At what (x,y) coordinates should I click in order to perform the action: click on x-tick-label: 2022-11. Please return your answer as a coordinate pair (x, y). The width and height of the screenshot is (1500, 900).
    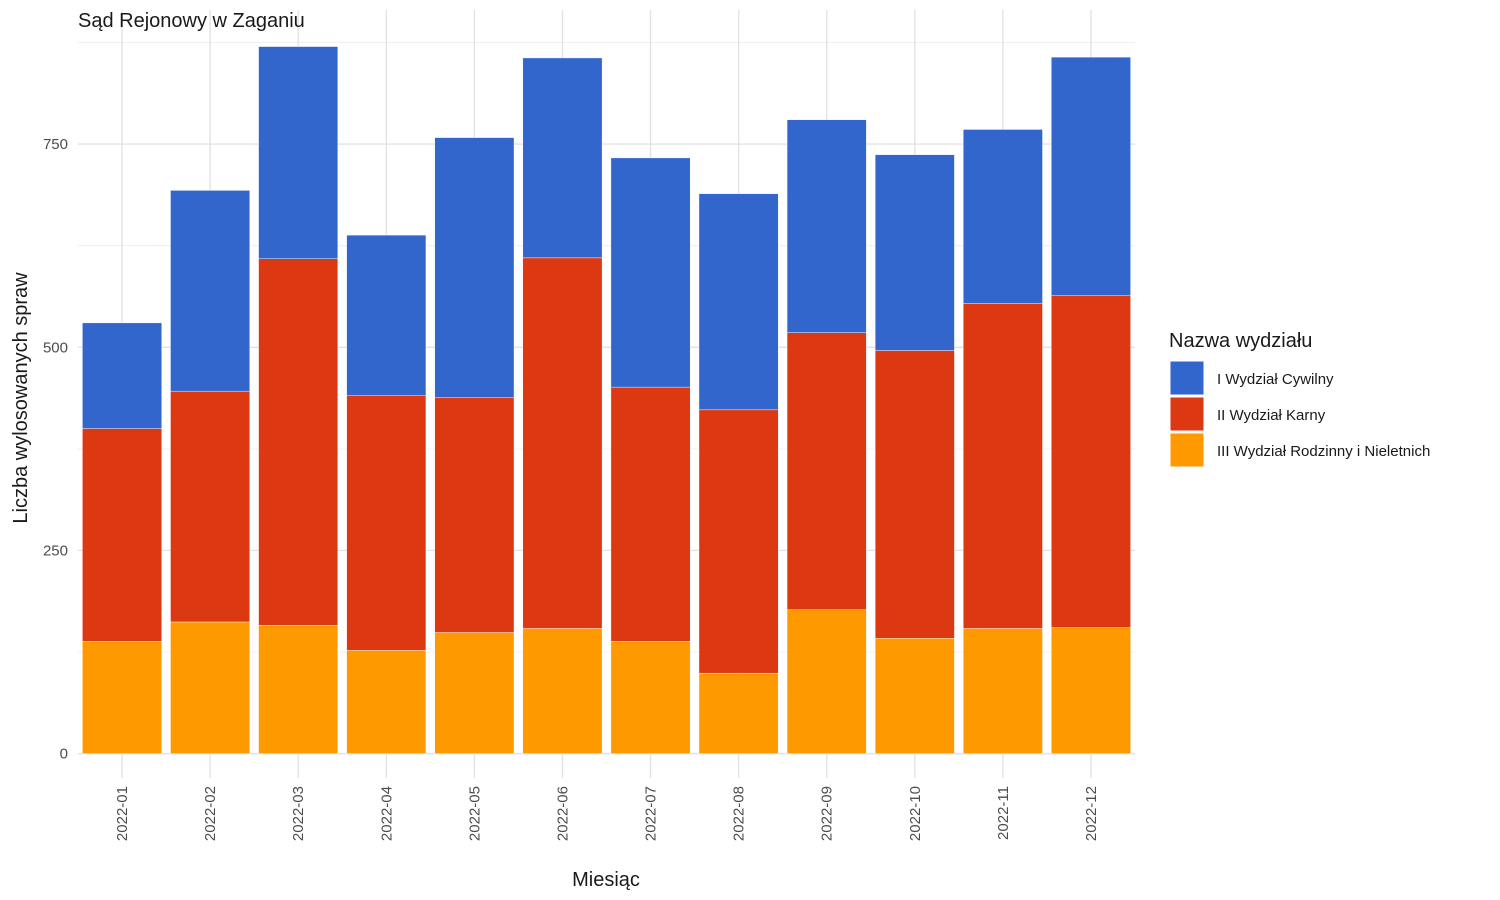
    Looking at the image, I should click on (1003, 813).